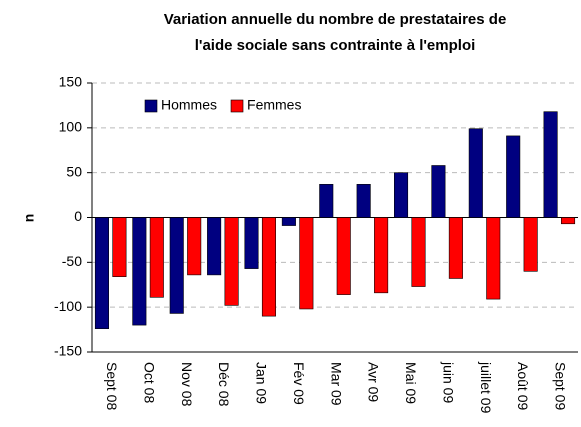  Describe the element at coordinates (68, 351) in the screenshot. I see `y-tick-label: -150` at that location.